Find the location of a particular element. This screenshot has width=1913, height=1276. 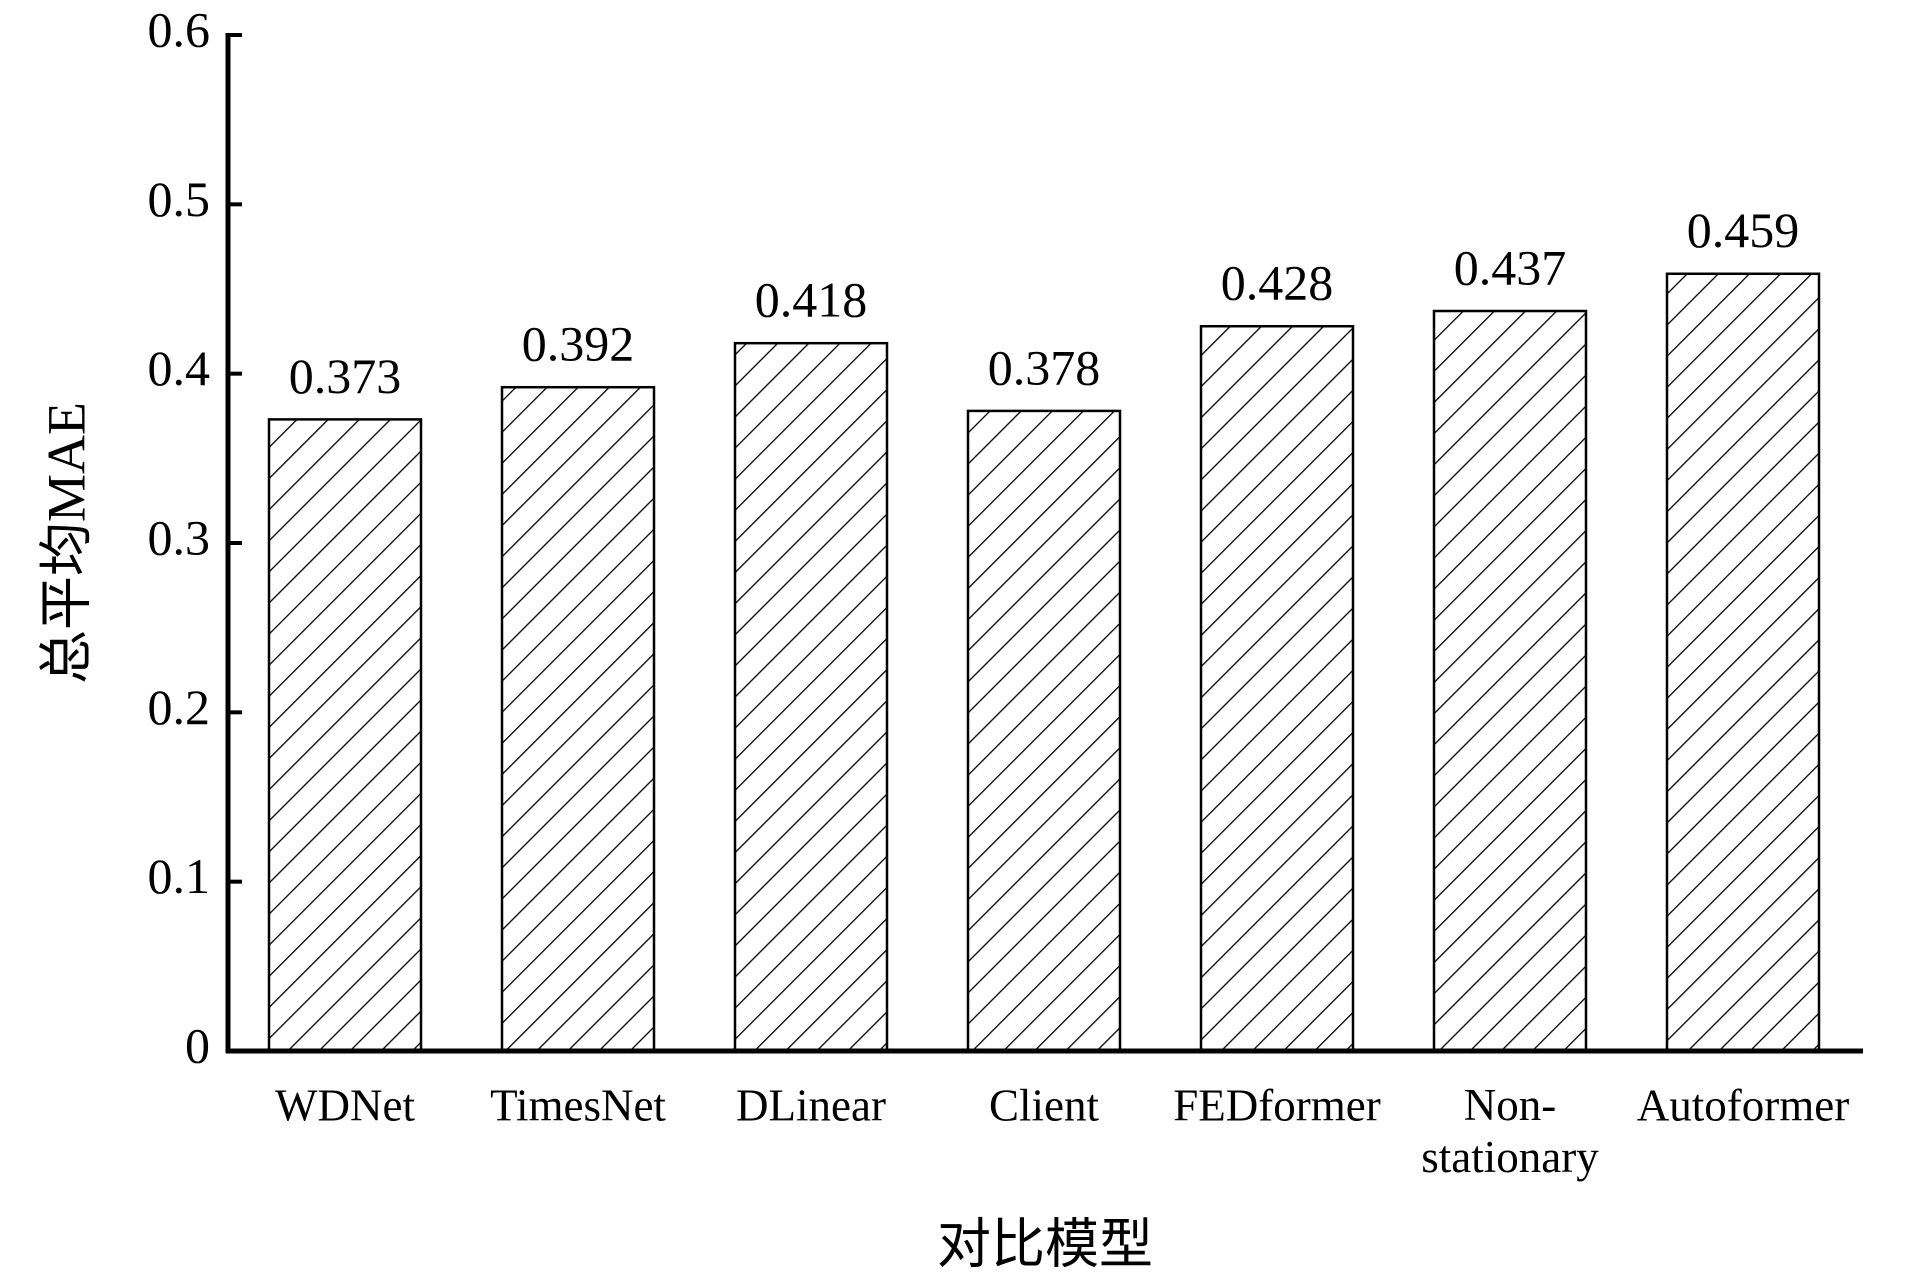

value-label: 0.373 is located at coordinates (345, 376).